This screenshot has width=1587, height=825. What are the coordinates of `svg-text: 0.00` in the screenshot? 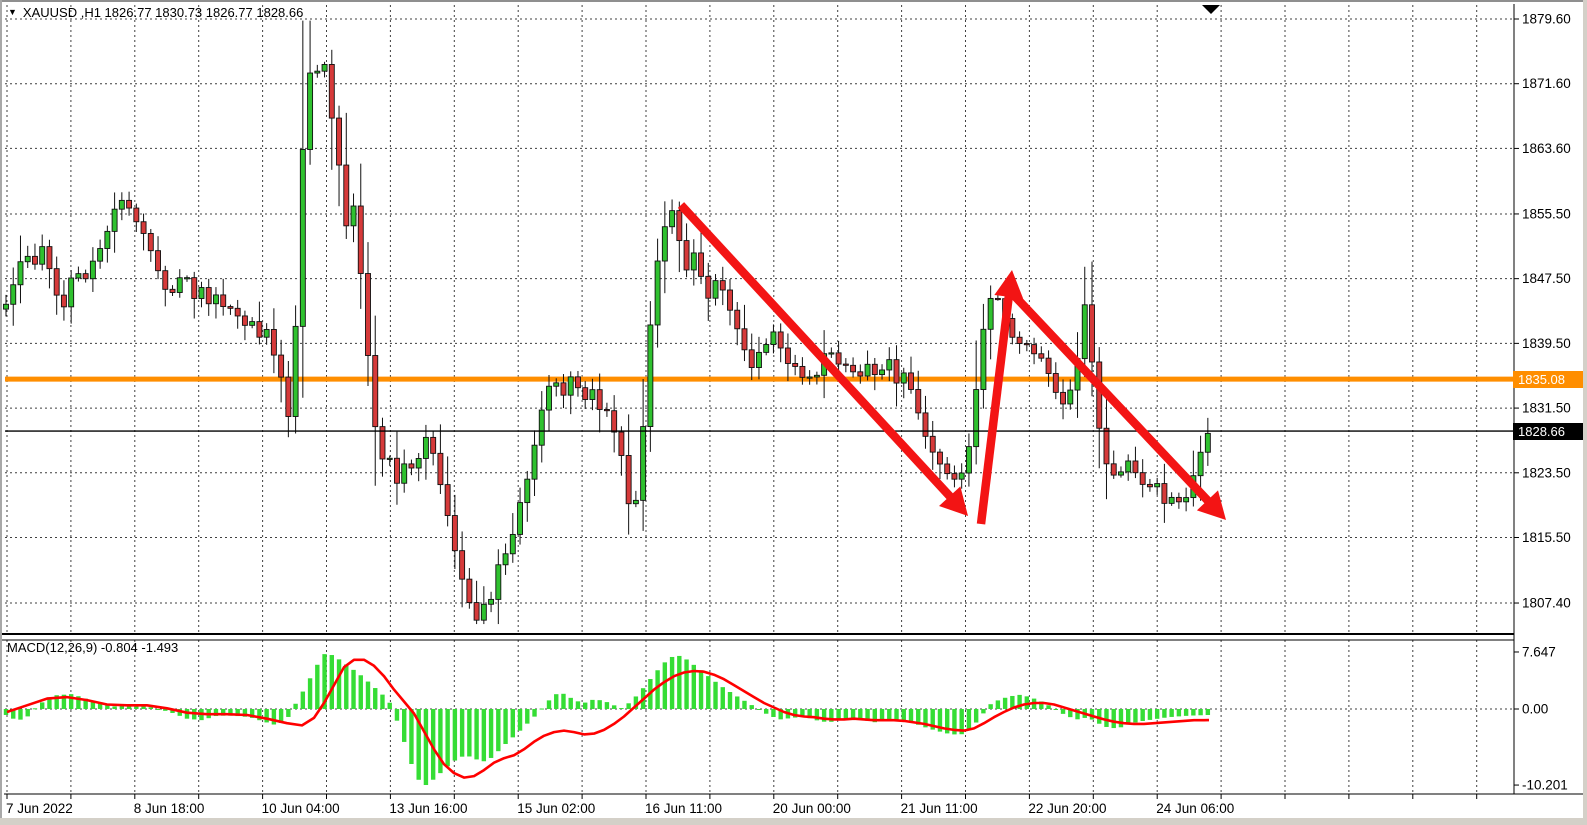 It's located at (1535, 709).